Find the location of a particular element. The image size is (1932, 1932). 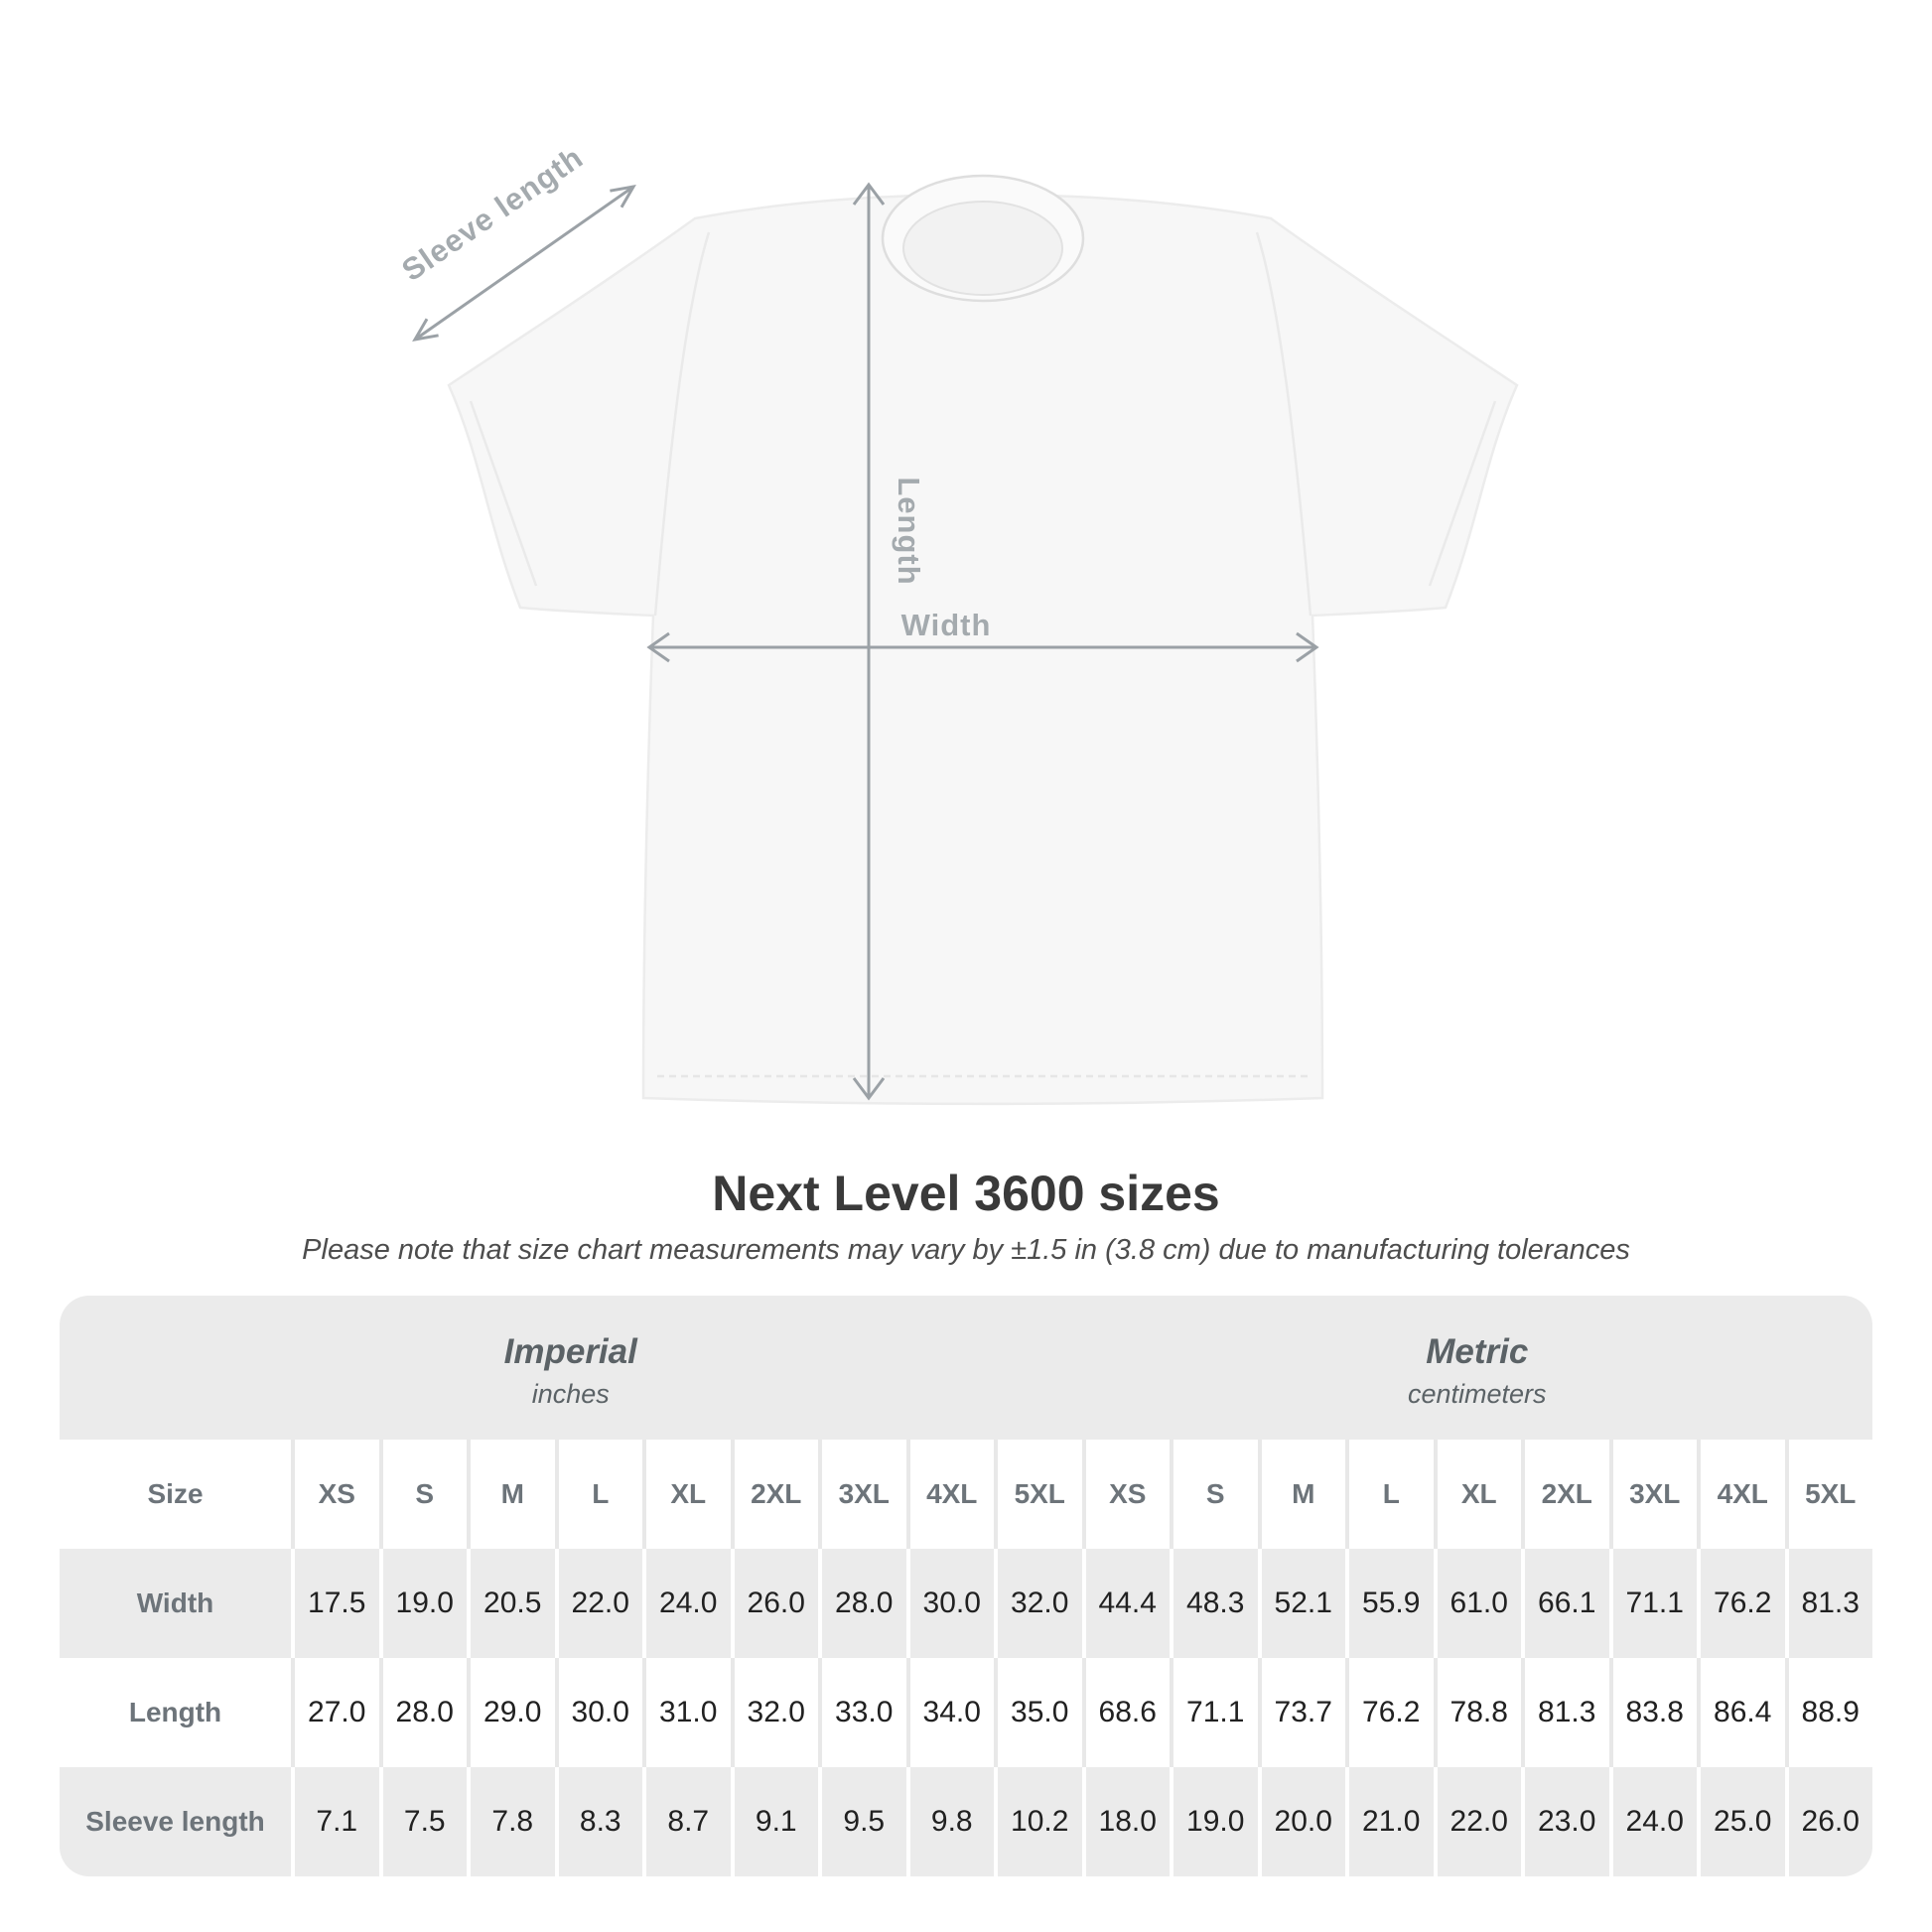

value-cell: 35.0 is located at coordinates (1038, 1713).